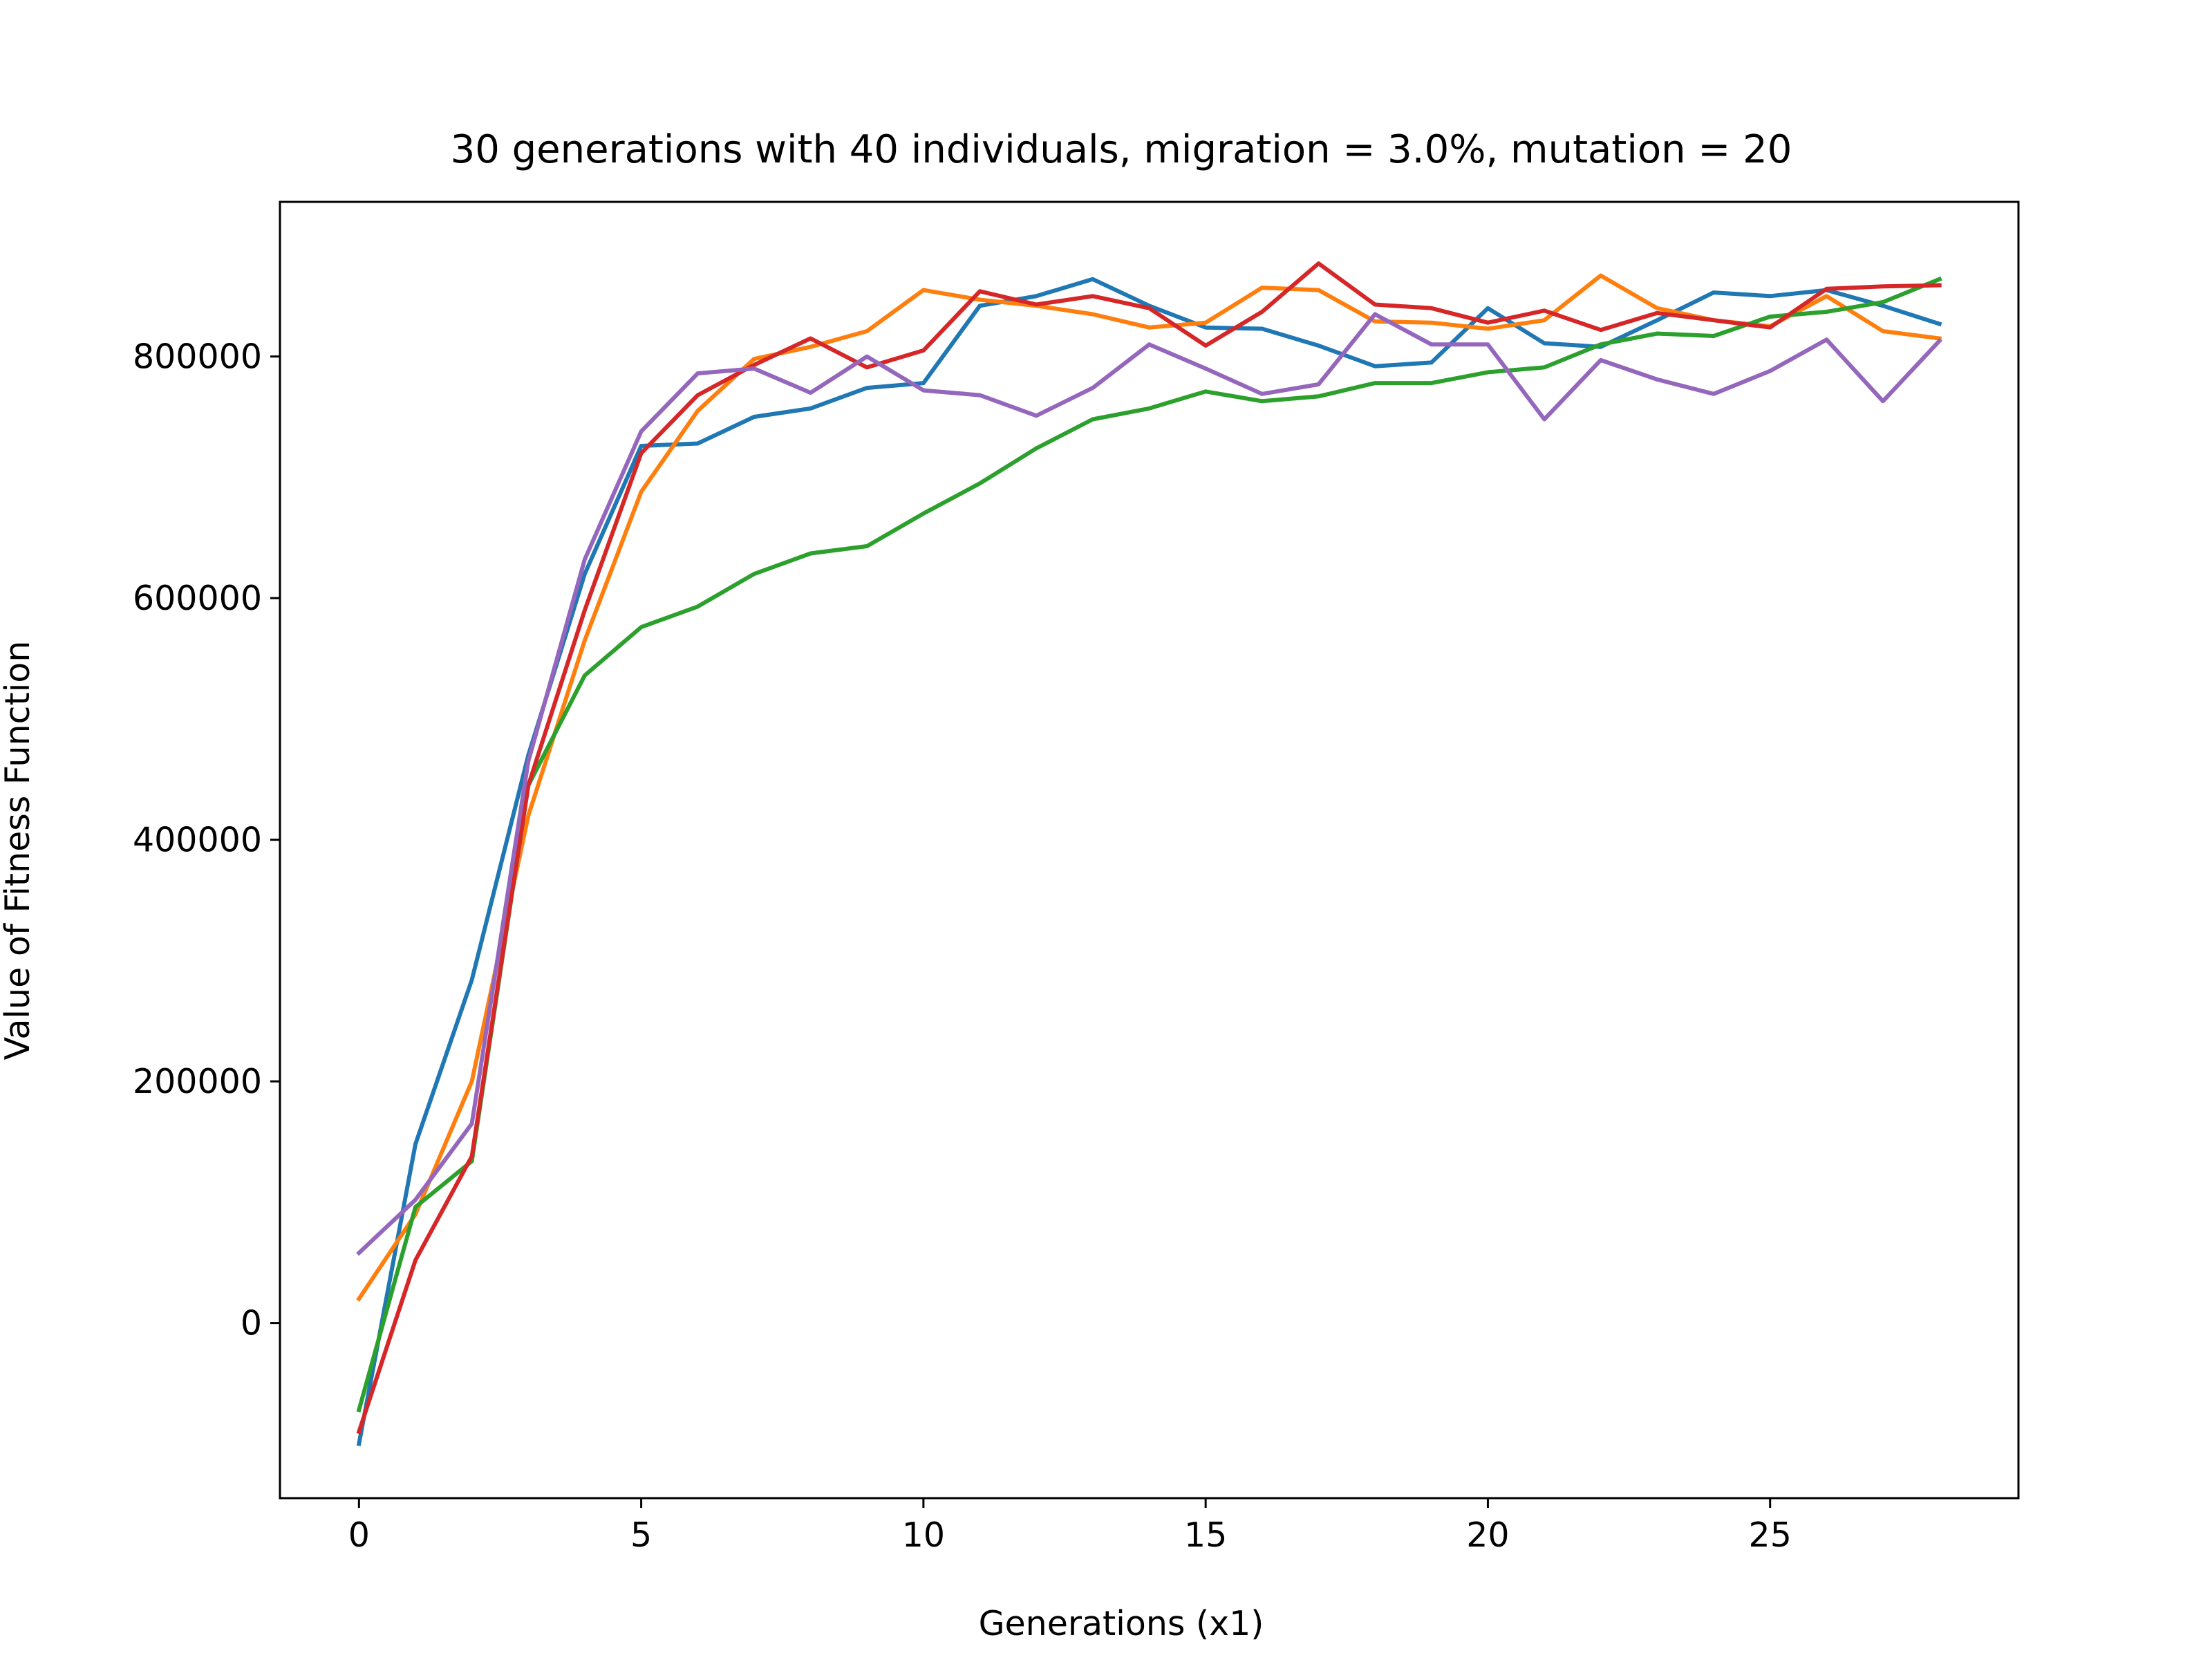 The image size is (2212, 1662). What do you see at coordinates (1070, 1527) in the screenshot?
I see `x-axis: 0 5 10 15 20 25` at bounding box center [1070, 1527].